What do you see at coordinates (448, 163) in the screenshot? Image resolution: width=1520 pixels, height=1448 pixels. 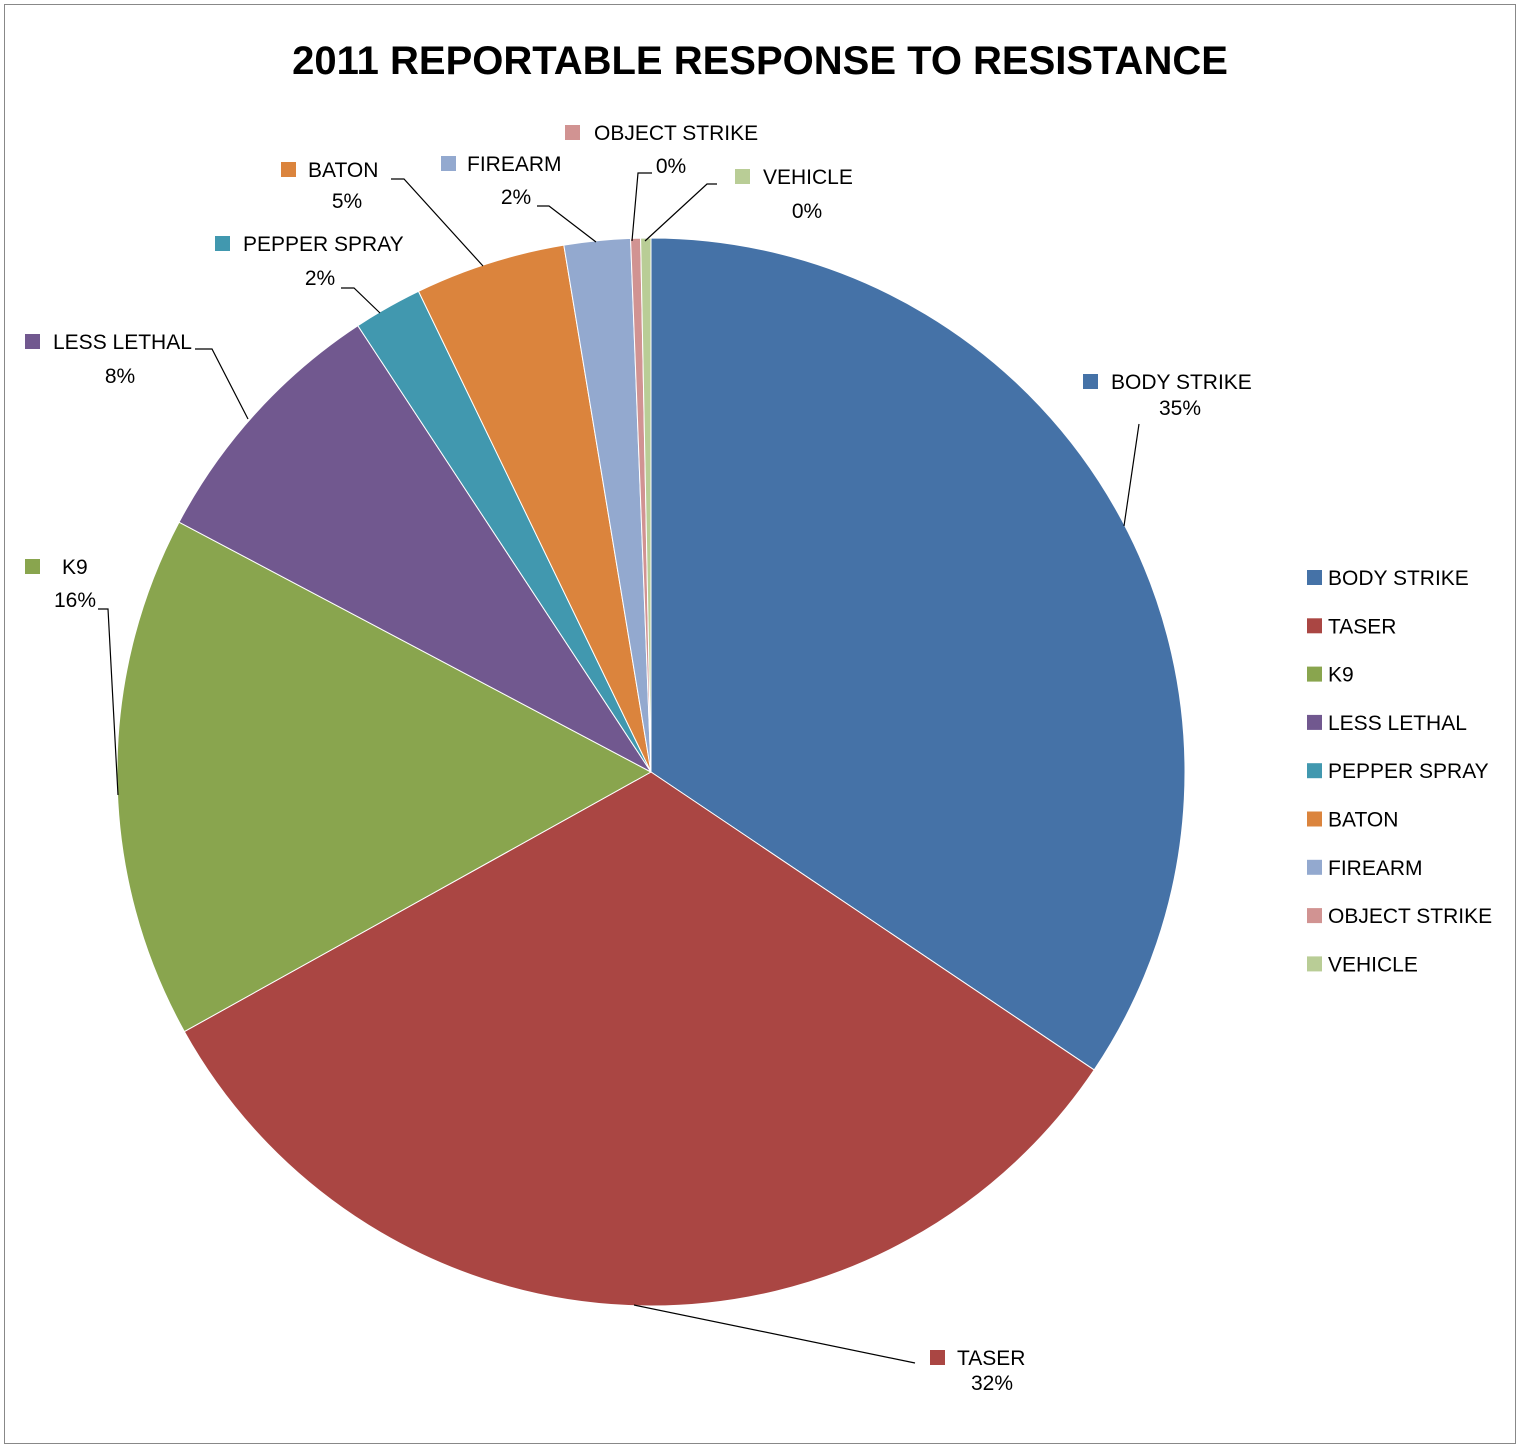 I see `data-label-marker-firearm` at bounding box center [448, 163].